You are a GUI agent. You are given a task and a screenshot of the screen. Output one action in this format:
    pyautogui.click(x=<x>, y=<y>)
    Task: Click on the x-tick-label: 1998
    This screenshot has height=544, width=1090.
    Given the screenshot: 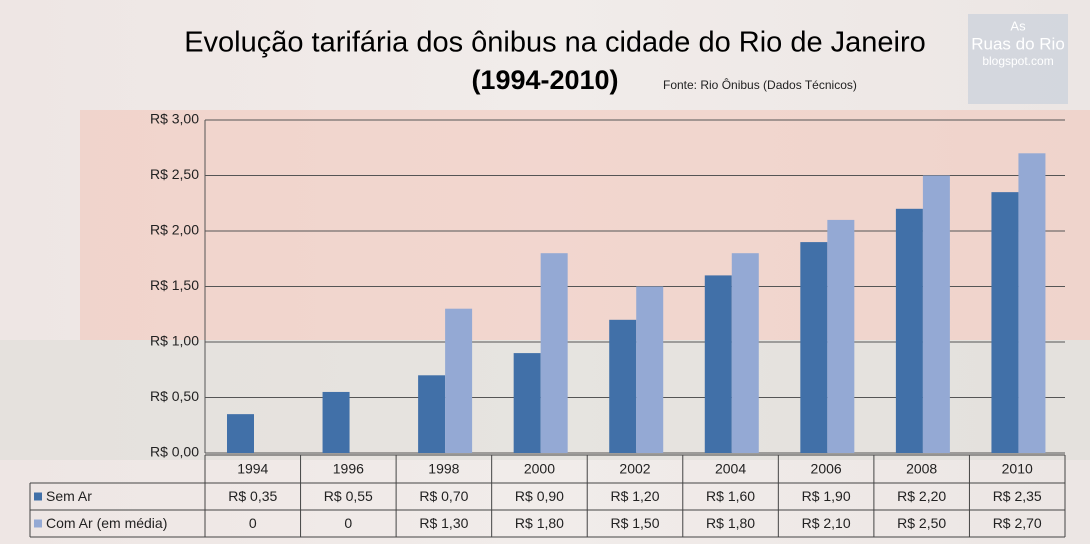 What is the action you would take?
    pyautogui.click(x=443, y=469)
    